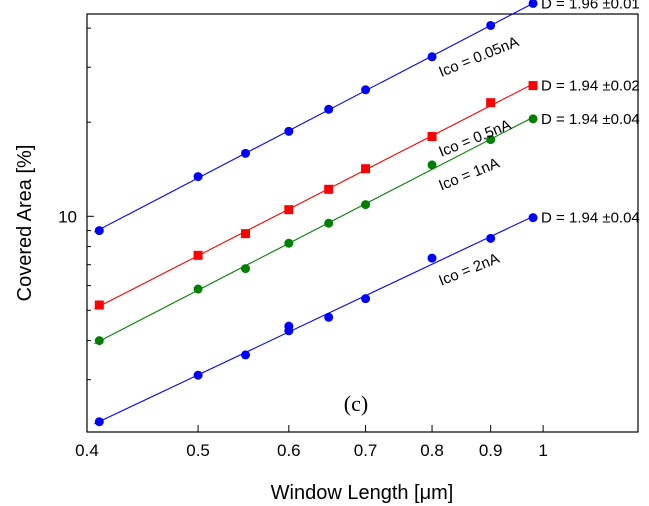  Describe the element at coordinates (198, 450) in the screenshot. I see `x-tick-label: 0.5` at that location.